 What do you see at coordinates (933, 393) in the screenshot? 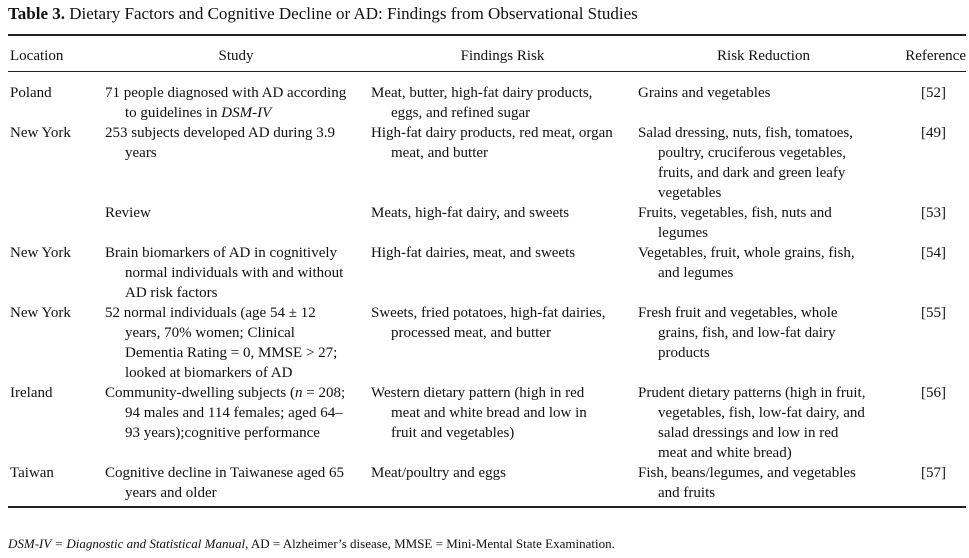
I see `table-cell: [56]` at bounding box center [933, 393].